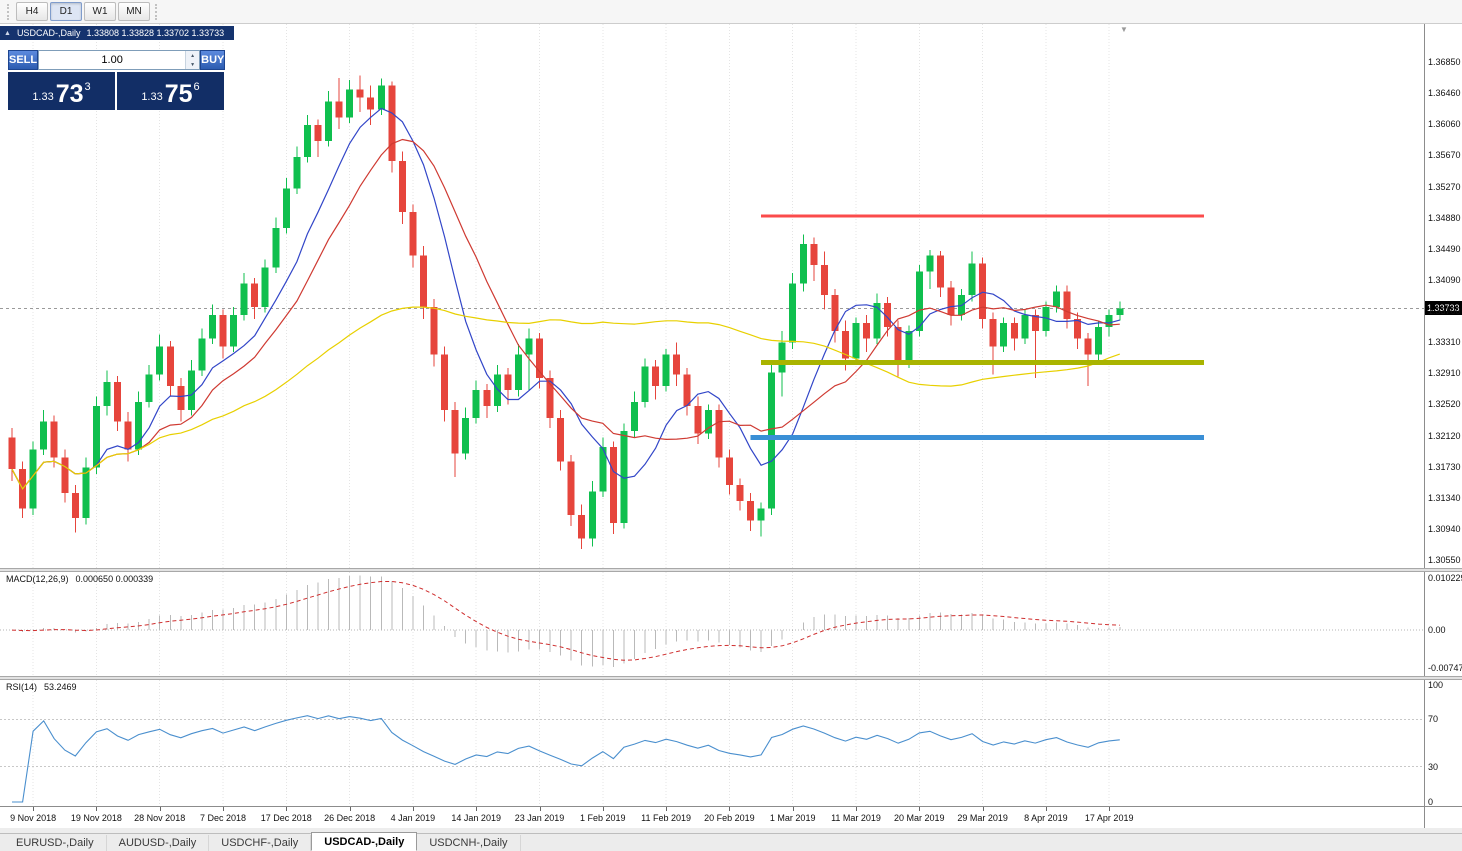 This screenshot has width=1462, height=851. What do you see at coordinates (350, 818) in the screenshot?
I see `date-axis-label: 26 Dec 2018` at bounding box center [350, 818].